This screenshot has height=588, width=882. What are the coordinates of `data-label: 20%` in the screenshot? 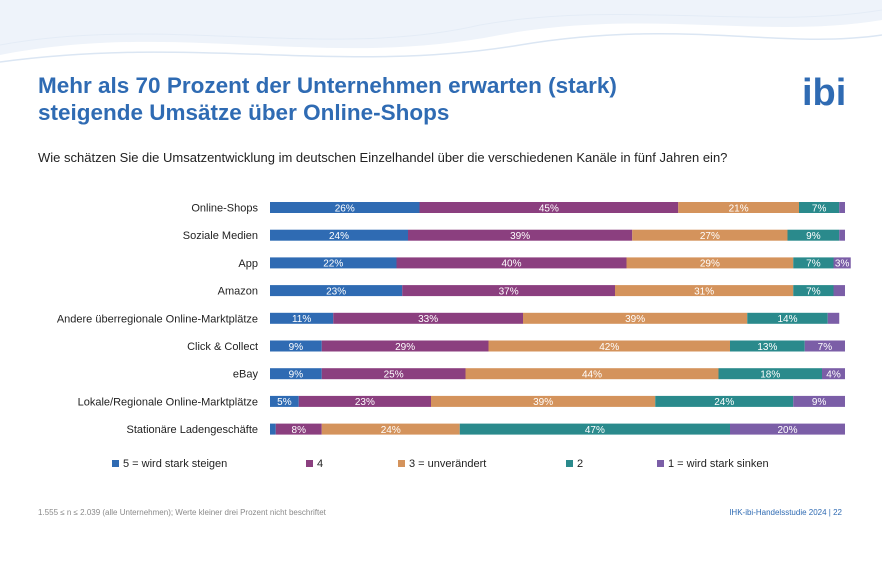 It's located at (787, 430).